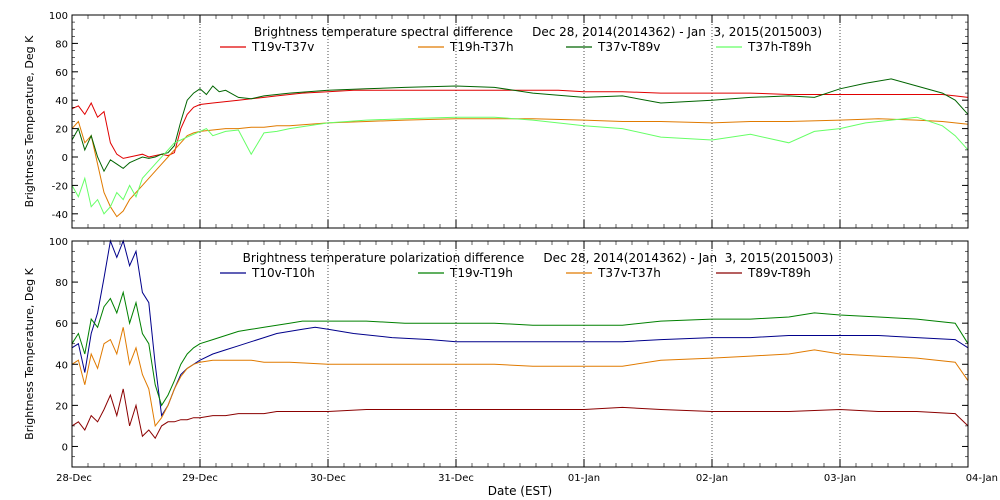  What do you see at coordinates (74, 478) in the screenshot?
I see `x-tick-label: 28-Dec` at bounding box center [74, 478].